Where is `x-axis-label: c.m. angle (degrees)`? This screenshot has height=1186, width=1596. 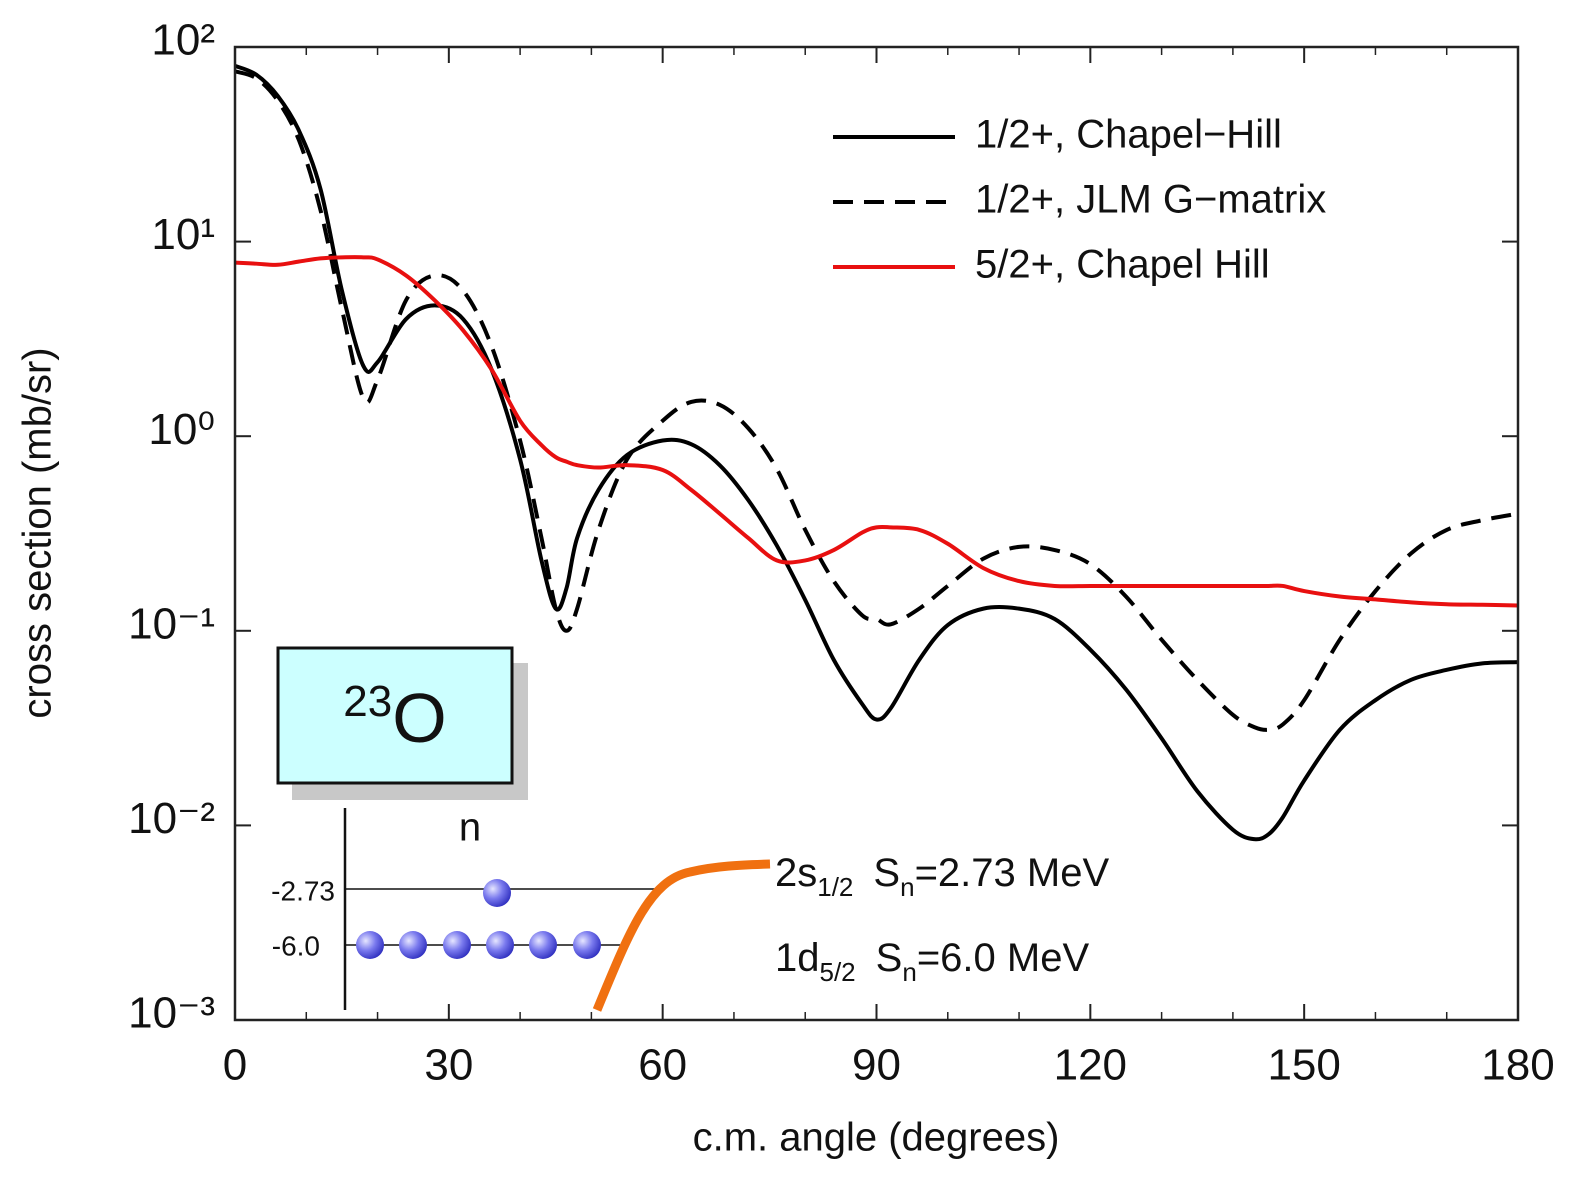 x-axis-label: c.m. angle (degrees) is located at coordinates (876, 1138).